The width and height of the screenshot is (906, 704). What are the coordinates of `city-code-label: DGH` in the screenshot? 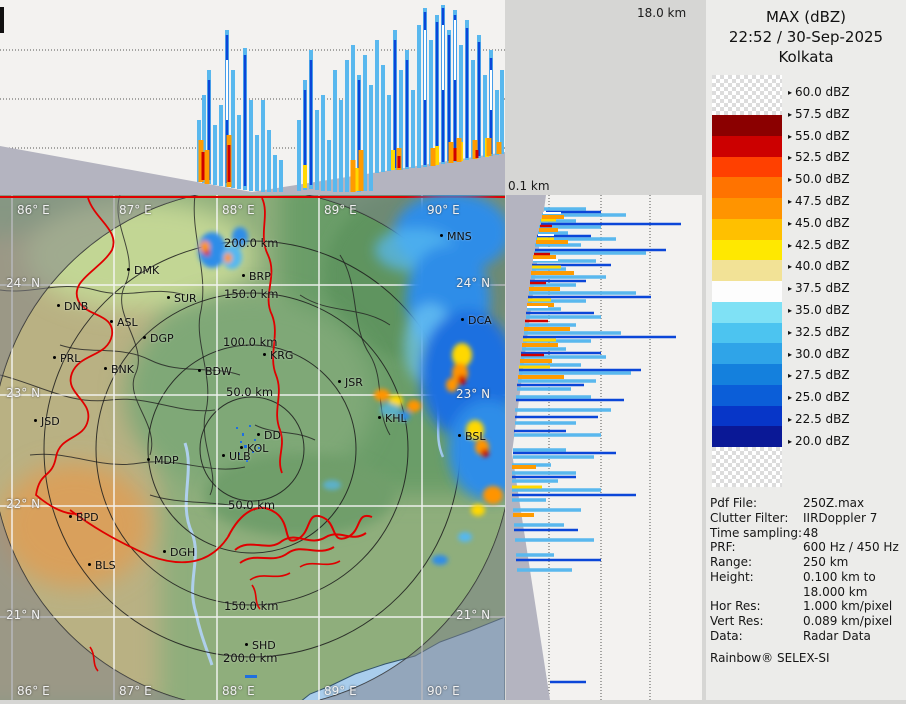 It's located at (183, 552).